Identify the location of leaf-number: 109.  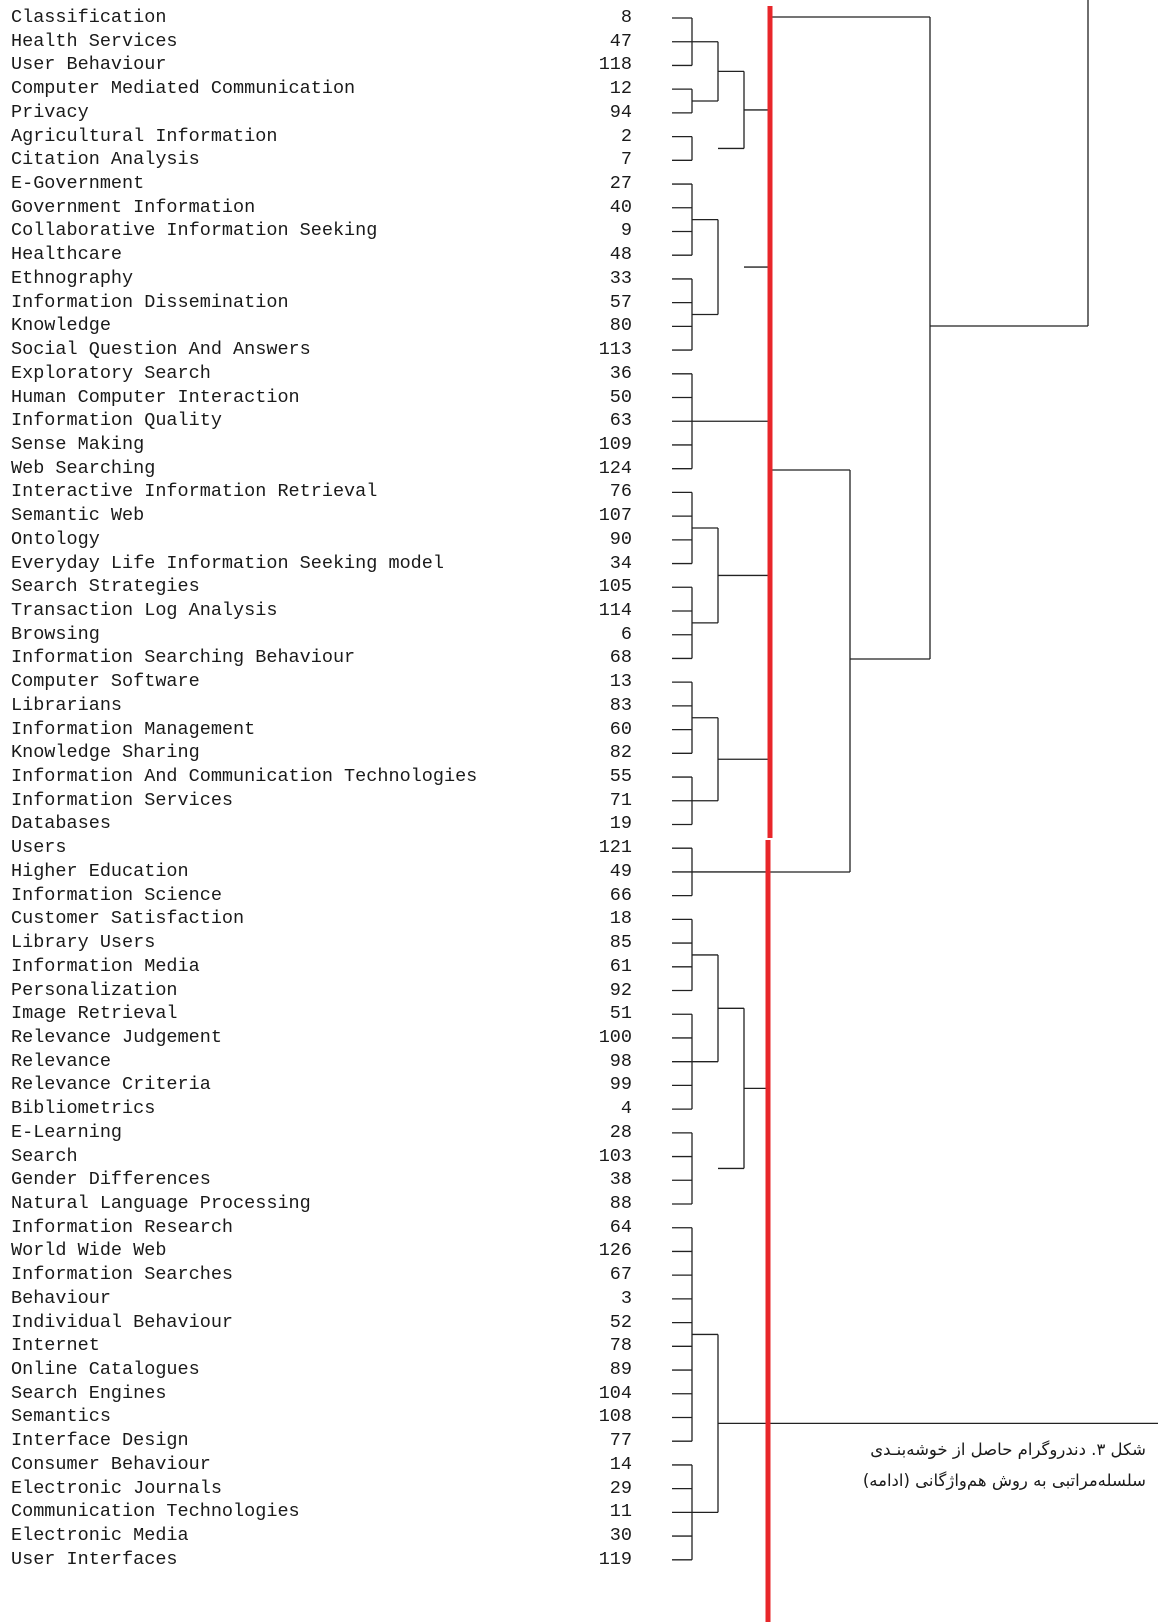
(615, 444).